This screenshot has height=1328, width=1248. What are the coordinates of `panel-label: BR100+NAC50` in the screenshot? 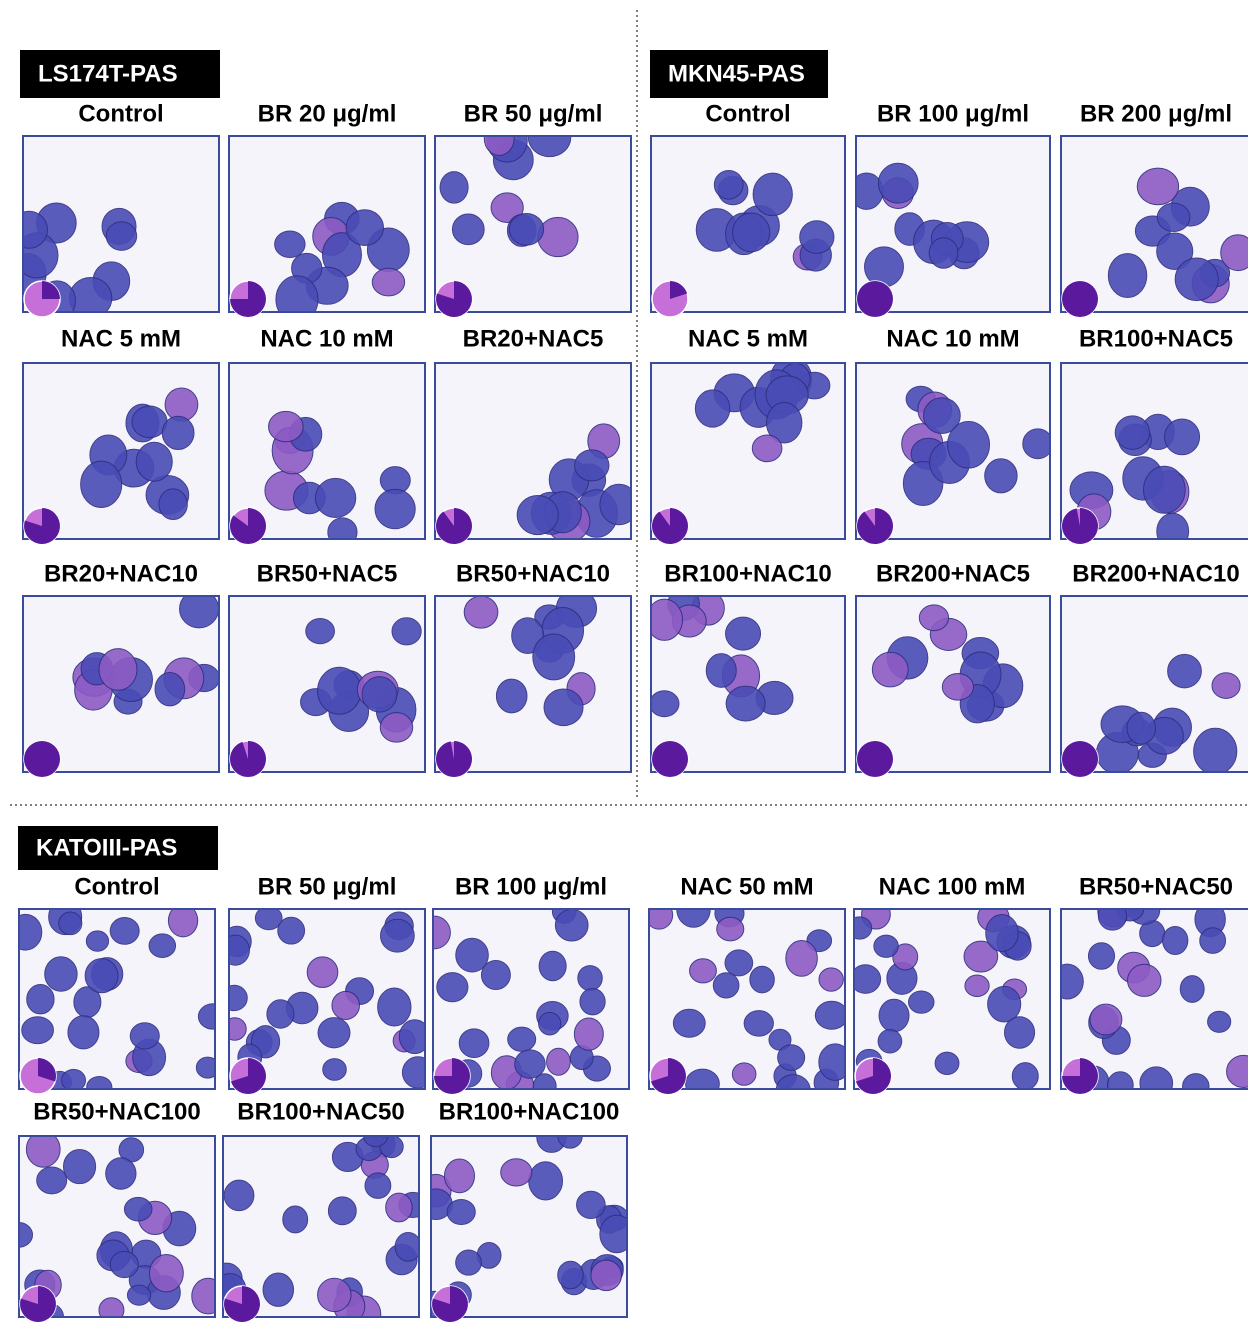 It's located at (320, 1111).